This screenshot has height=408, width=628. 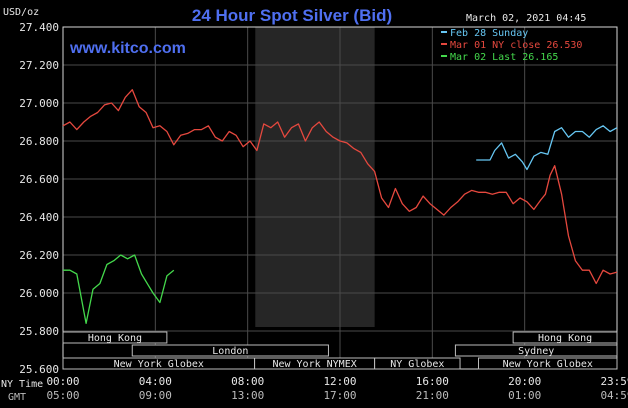 What do you see at coordinates (339, 381) in the screenshot?
I see `x-tick-label: 12:00` at bounding box center [339, 381].